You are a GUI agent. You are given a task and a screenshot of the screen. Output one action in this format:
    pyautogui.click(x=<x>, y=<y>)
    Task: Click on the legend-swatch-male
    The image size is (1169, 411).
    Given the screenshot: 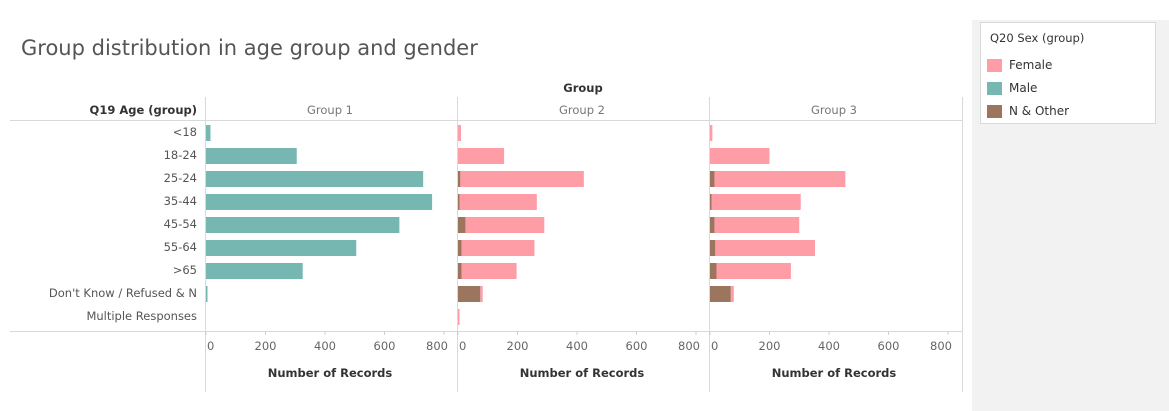 What is the action you would take?
    pyautogui.click(x=994, y=88)
    